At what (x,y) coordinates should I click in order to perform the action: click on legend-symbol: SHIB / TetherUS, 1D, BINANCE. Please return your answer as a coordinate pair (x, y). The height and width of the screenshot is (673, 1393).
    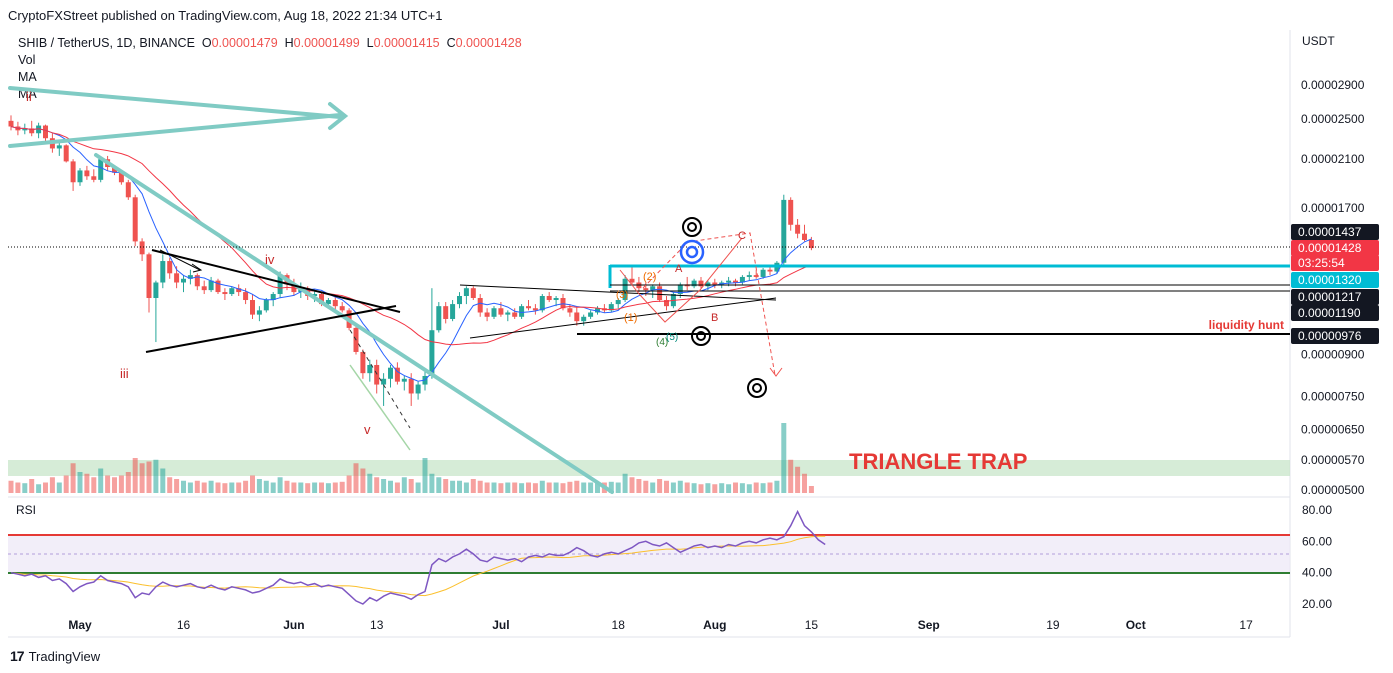
    Looking at the image, I should click on (106, 43).